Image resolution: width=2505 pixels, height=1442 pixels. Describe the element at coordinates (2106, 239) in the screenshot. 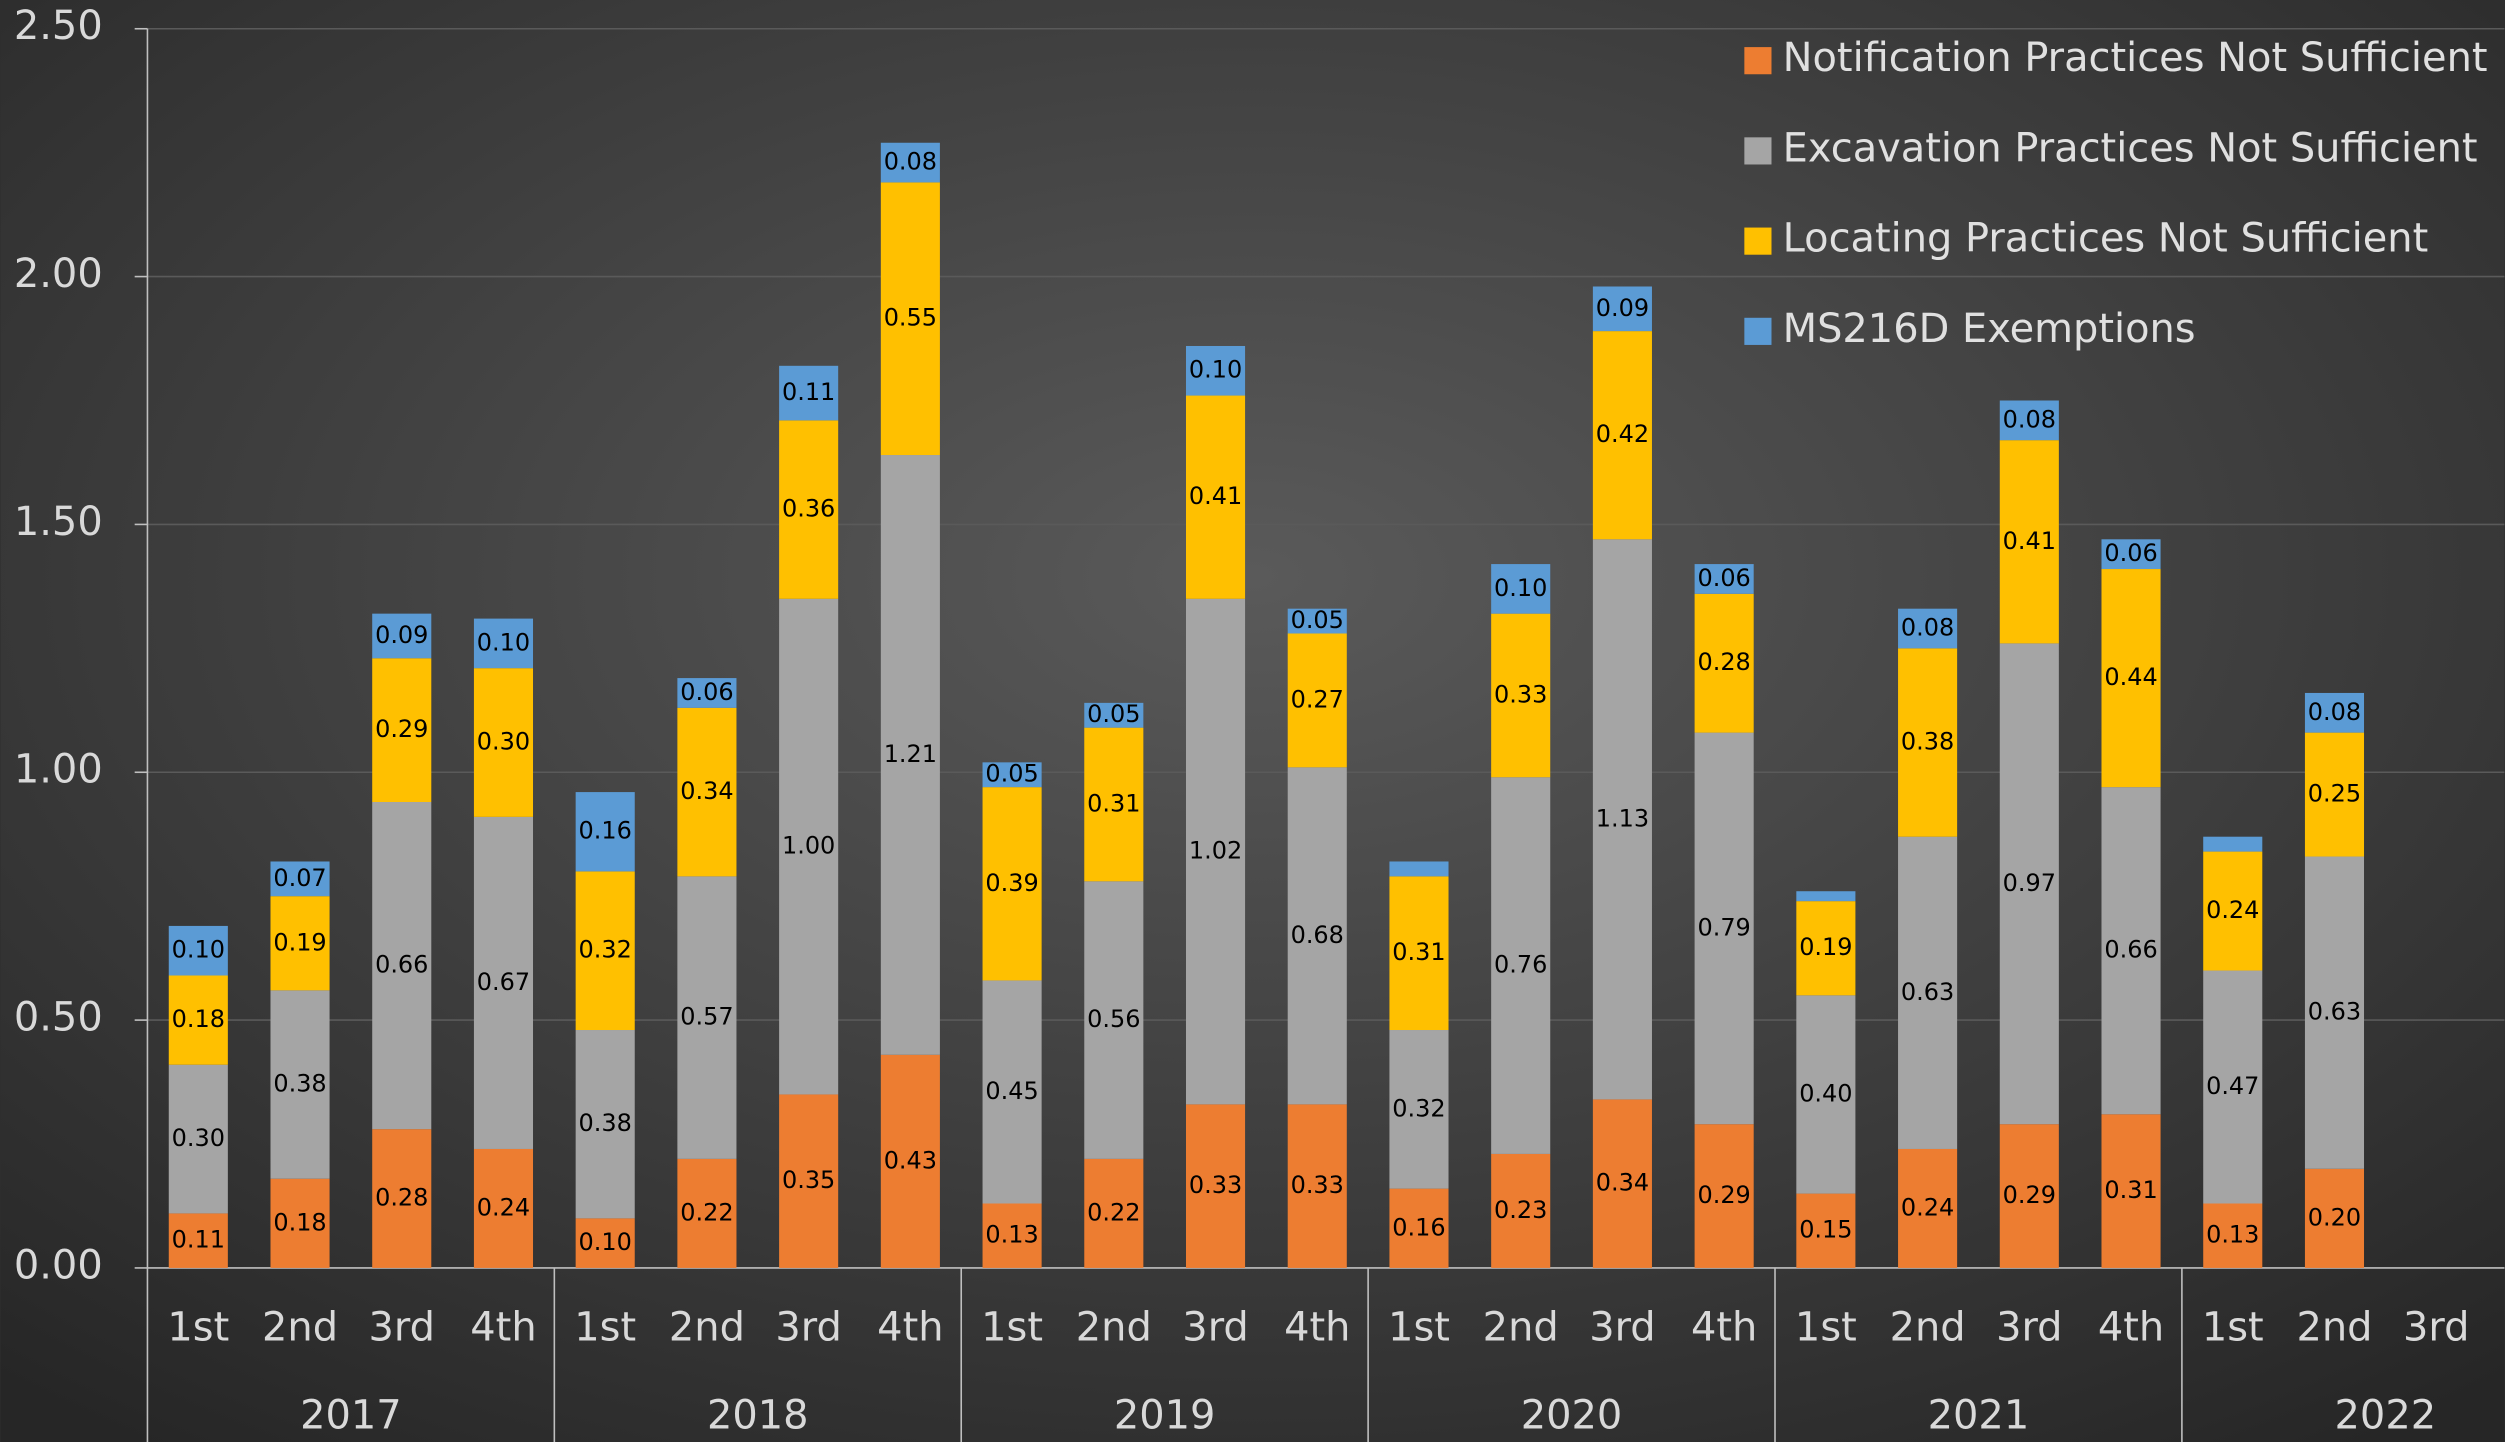

I see `legend-label: Locating Practices Not Sufficient` at that location.